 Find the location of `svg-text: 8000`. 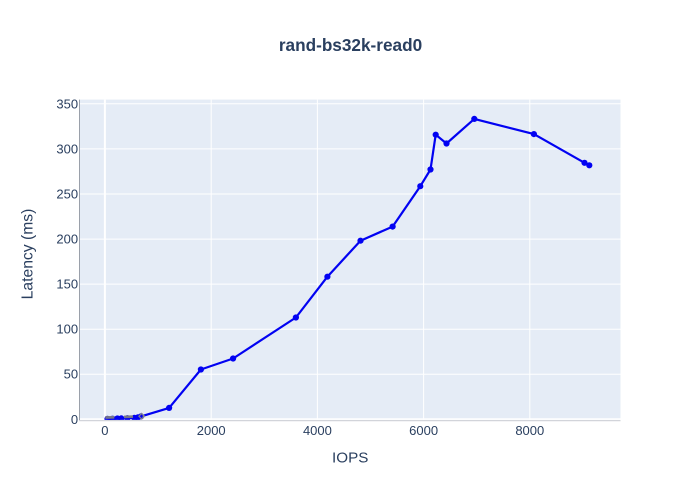

svg-text: 8000 is located at coordinates (529, 430).